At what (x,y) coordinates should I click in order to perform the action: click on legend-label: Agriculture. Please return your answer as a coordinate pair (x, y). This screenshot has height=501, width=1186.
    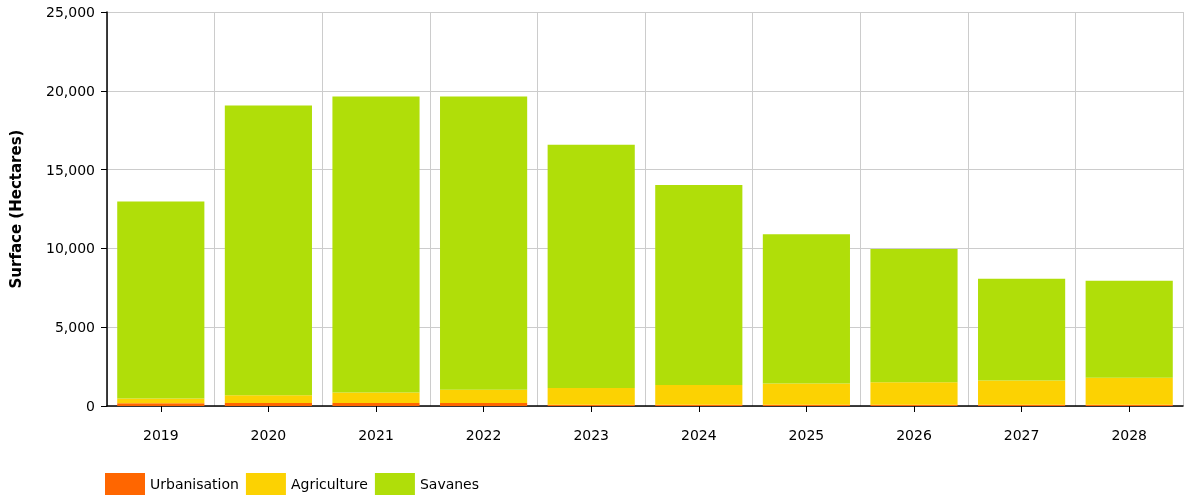
    Looking at the image, I should click on (329, 484).